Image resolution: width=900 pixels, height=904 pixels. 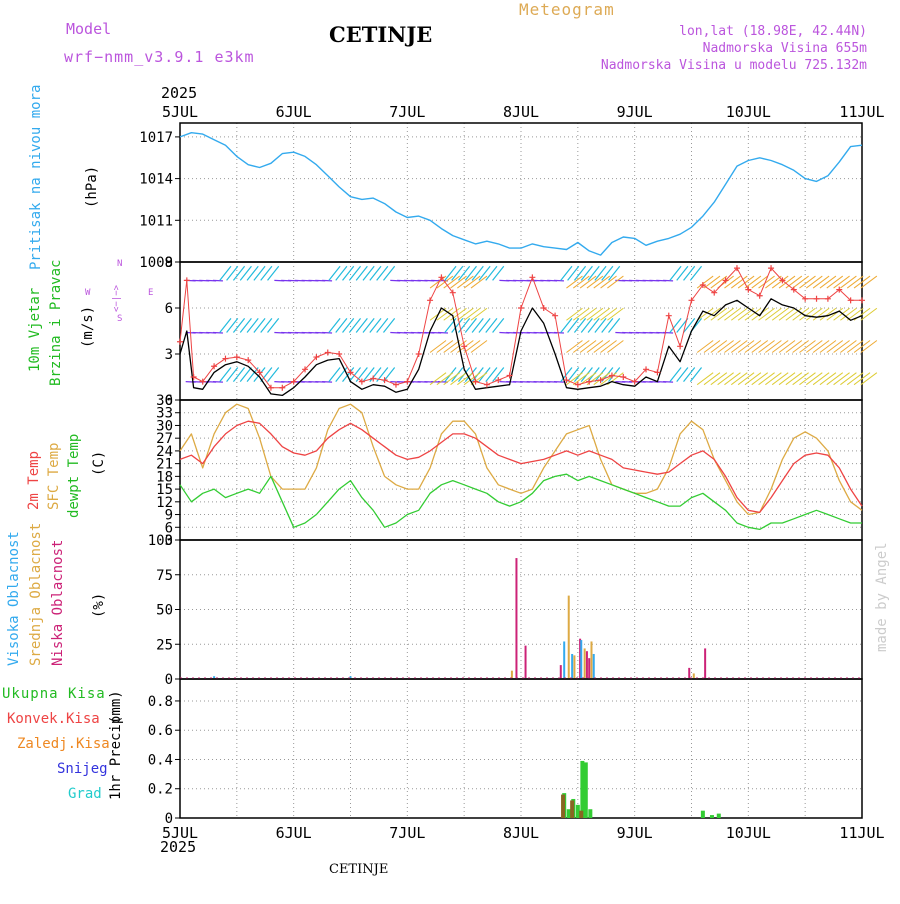 I want to click on x-tick-bottom-11JUL: 11JUL, so click(x=861, y=833).